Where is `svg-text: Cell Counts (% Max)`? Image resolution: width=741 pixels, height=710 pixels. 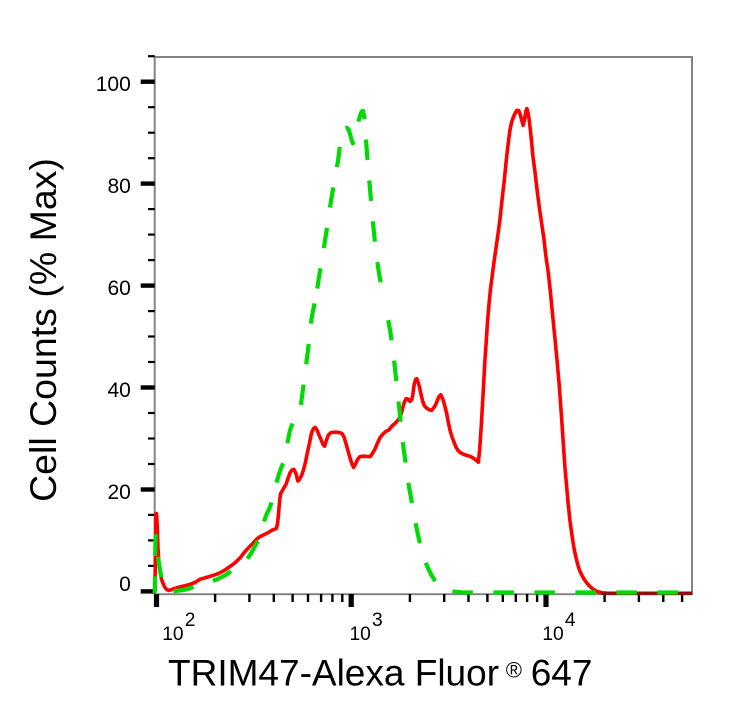 svg-text: Cell Counts (% Max) is located at coordinates (43, 330).